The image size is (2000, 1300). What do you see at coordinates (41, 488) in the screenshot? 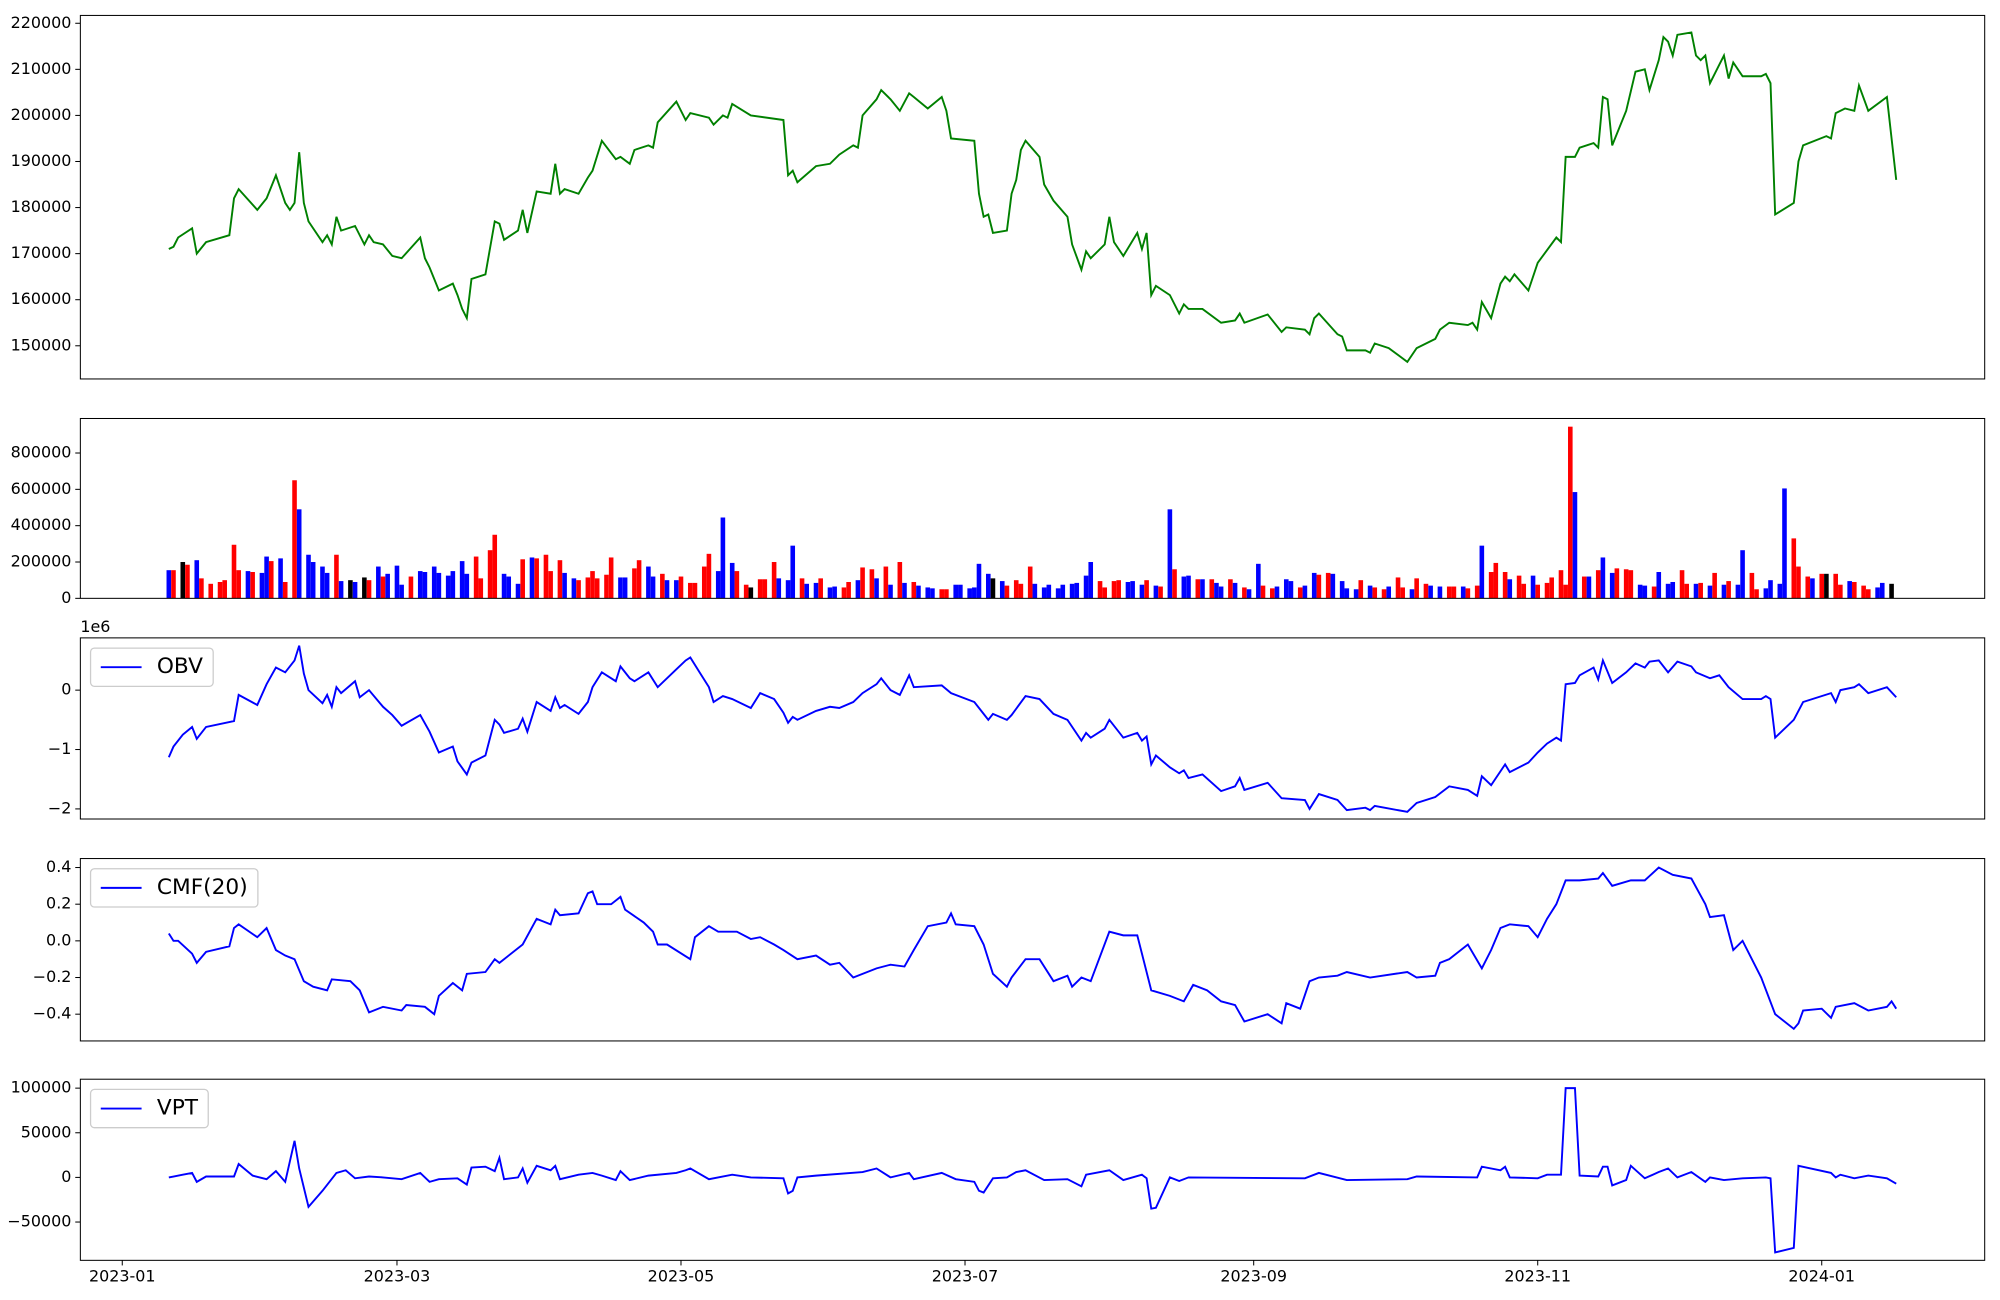
I see `y-tick-label: 600000` at bounding box center [41, 488].